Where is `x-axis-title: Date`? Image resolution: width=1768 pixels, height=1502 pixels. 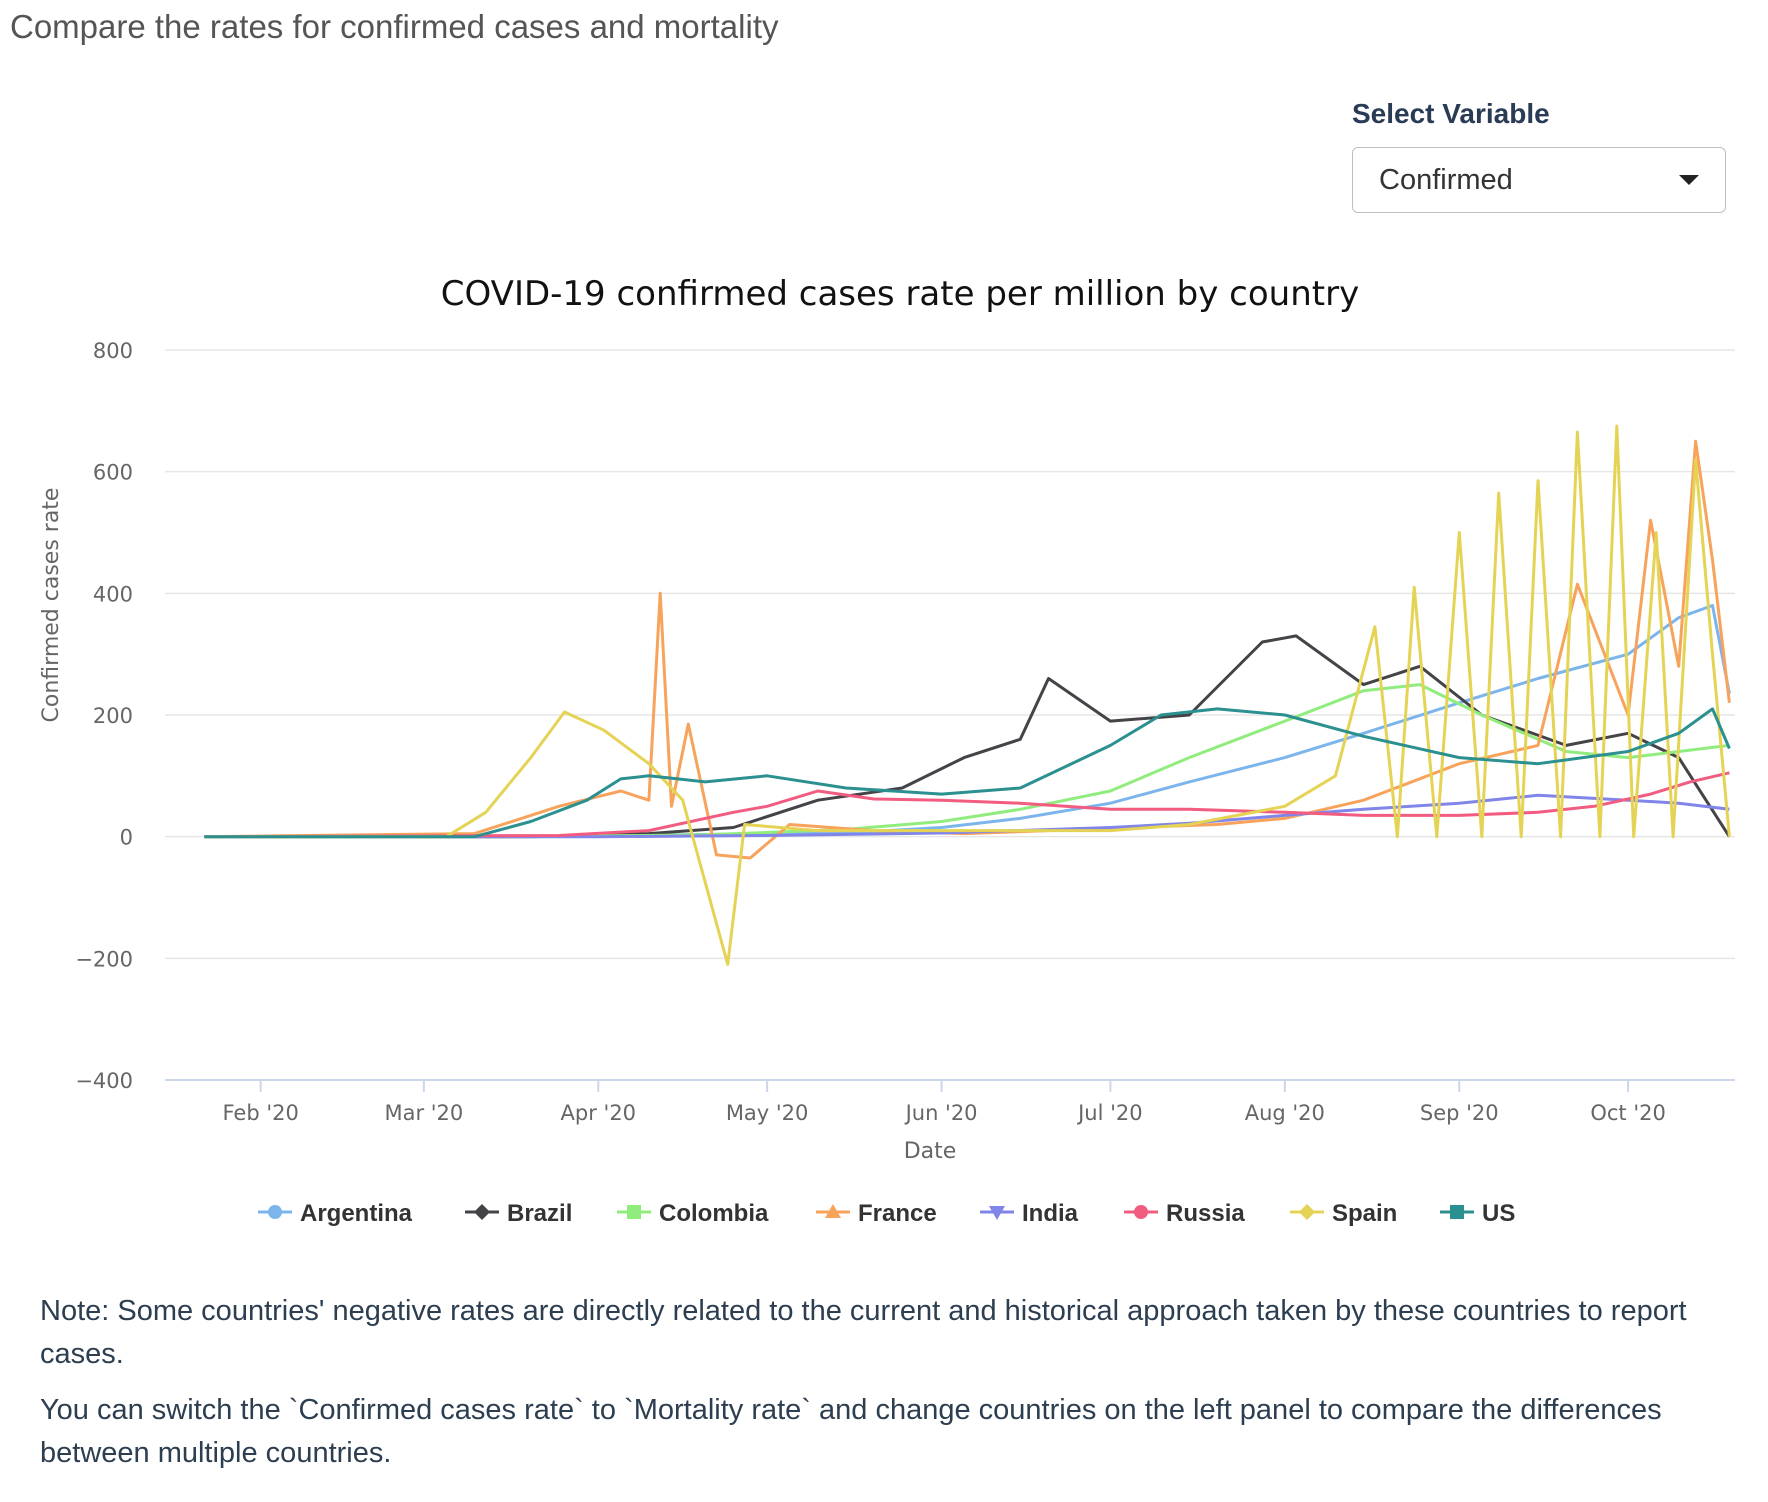
x-axis-title: Date is located at coordinates (930, 1151).